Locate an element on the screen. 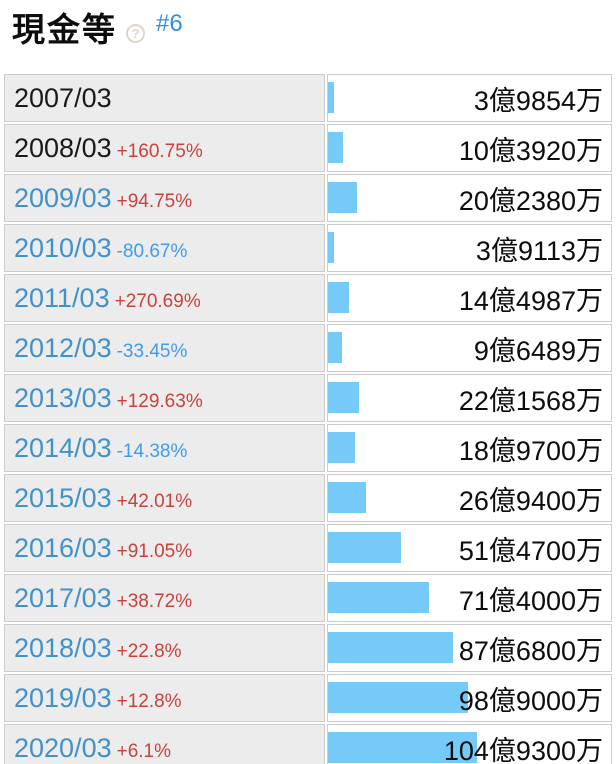 The width and height of the screenshot is (616, 764). value-cell: 98億9000万 is located at coordinates (469, 698).